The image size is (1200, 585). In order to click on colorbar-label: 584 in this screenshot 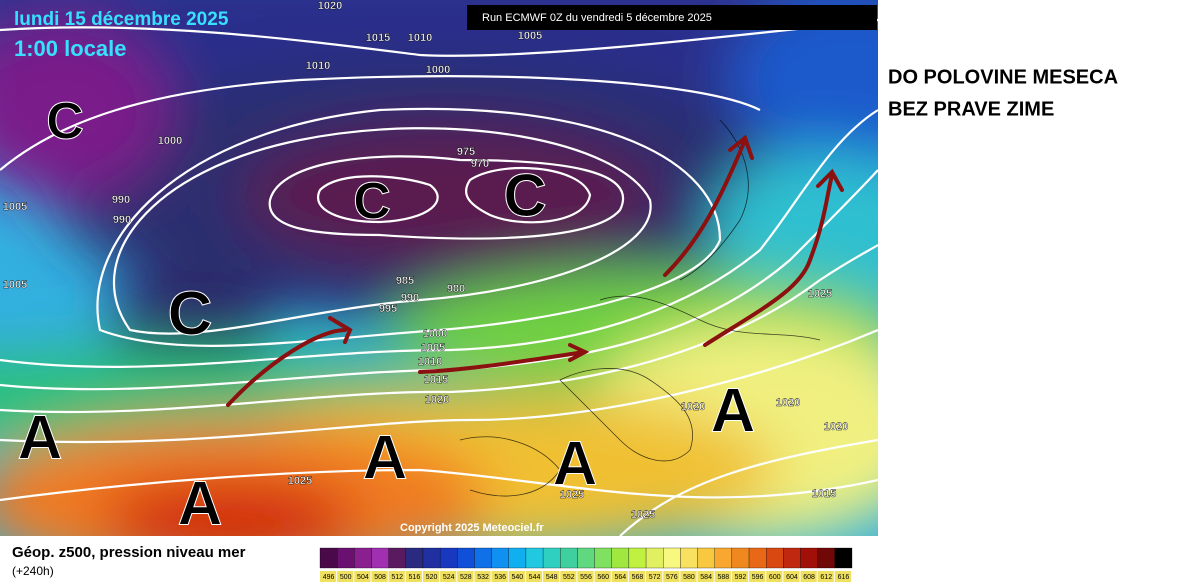, I will do `click(706, 577)`.